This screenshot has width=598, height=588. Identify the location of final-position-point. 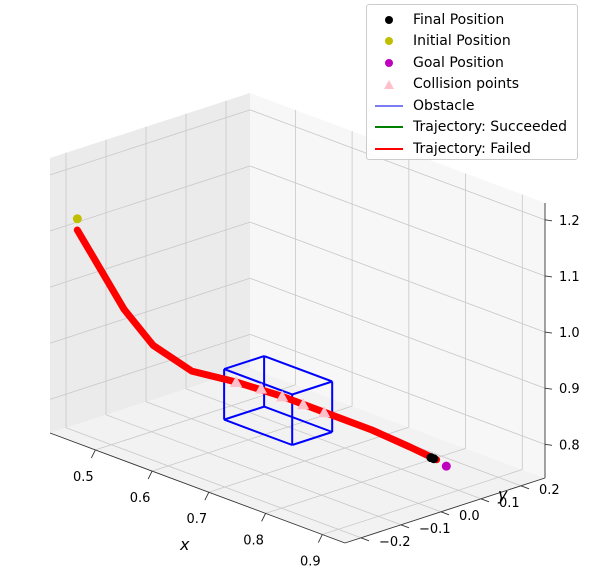
(434, 459).